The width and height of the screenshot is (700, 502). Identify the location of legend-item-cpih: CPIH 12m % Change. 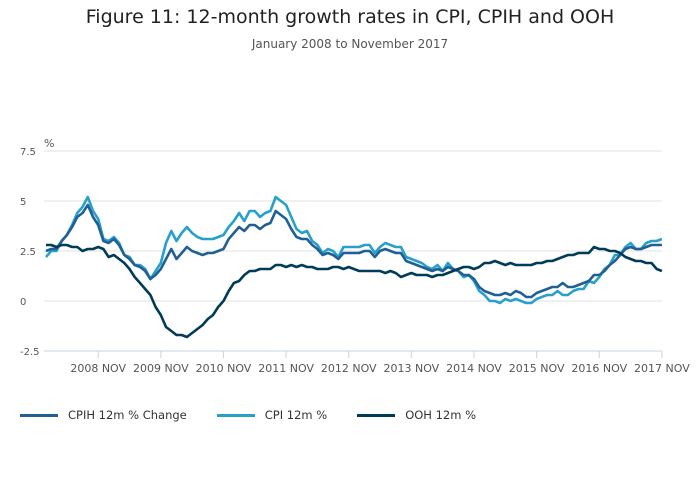
(103, 415).